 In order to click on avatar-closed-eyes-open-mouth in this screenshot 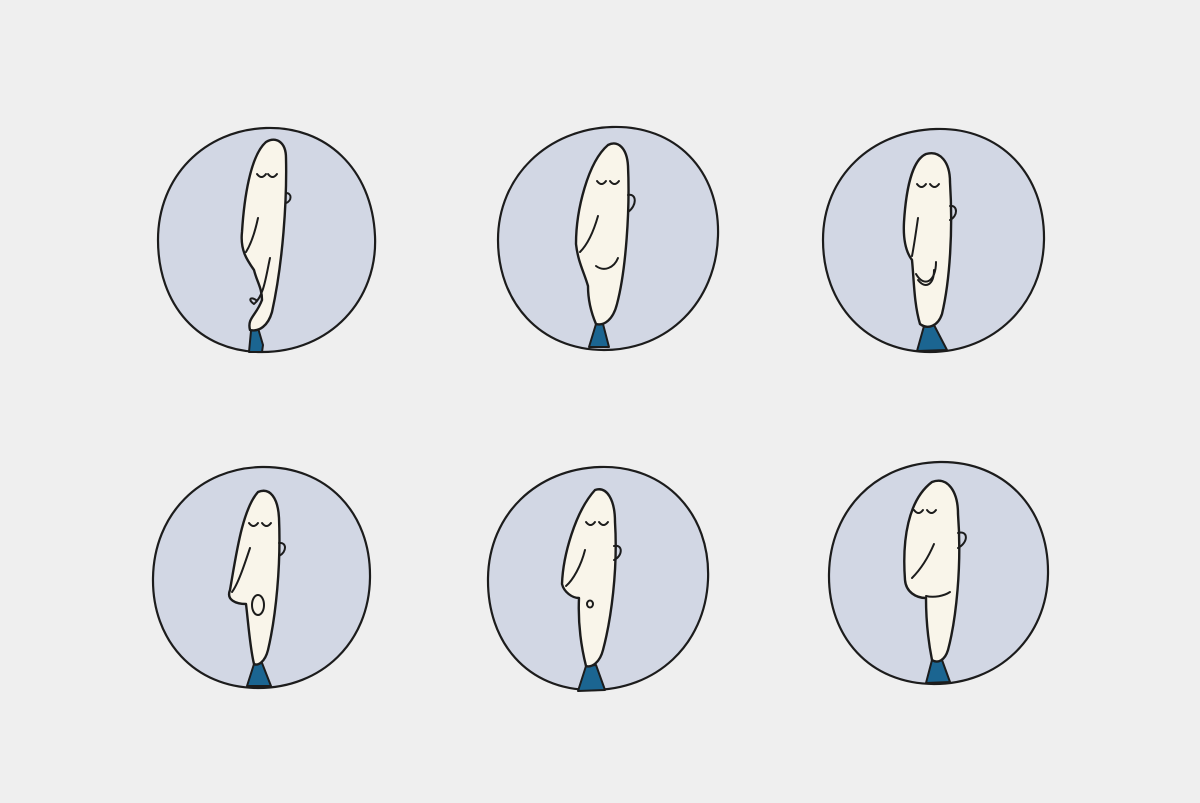, I will do `click(261, 577)`.